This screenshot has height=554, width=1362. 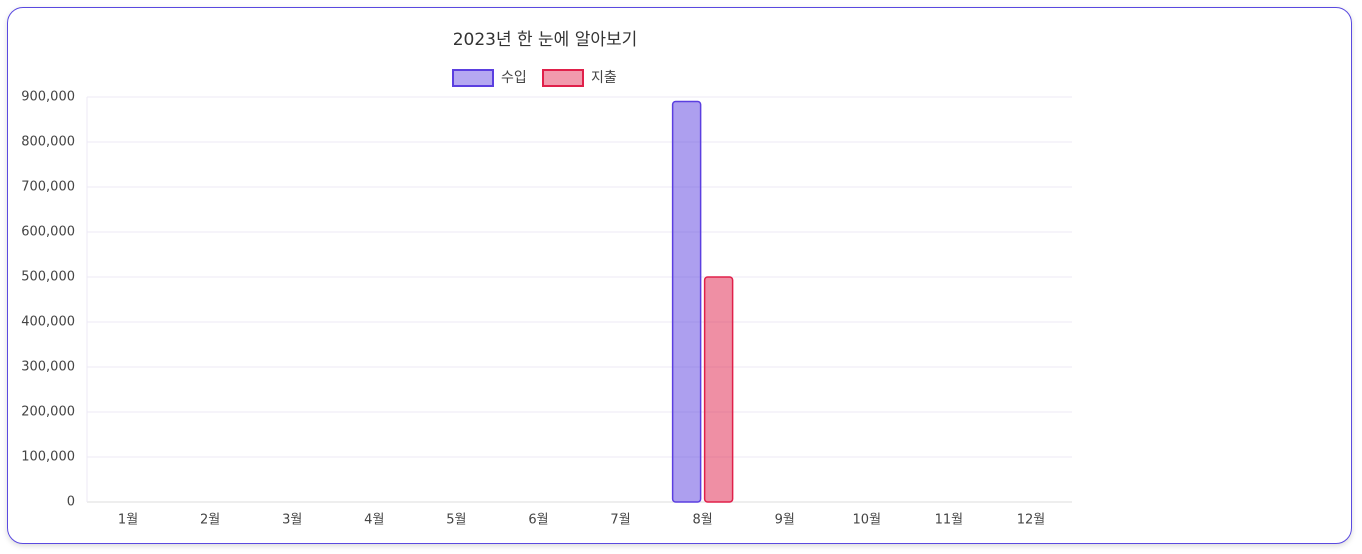 I want to click on x-tick-label: 5월, so click(x=456, y=520).